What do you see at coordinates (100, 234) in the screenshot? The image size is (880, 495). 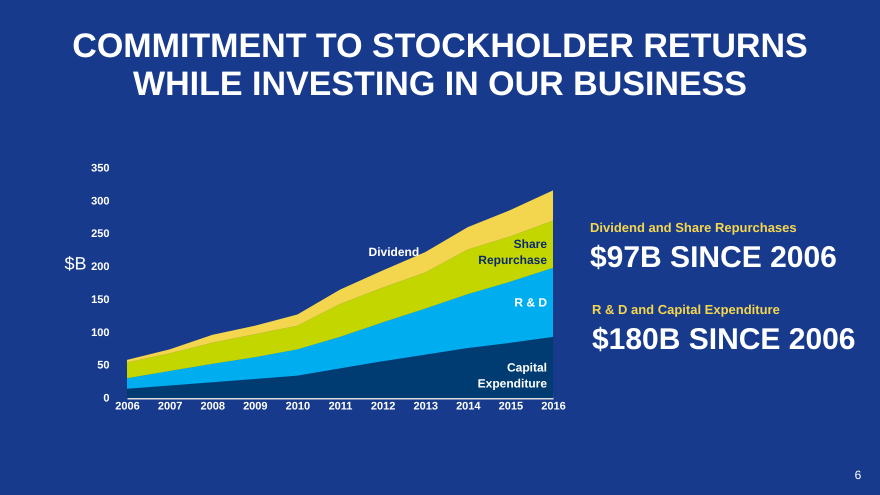 I see `y-tick-label: 250` at bounding box center [100, 234].